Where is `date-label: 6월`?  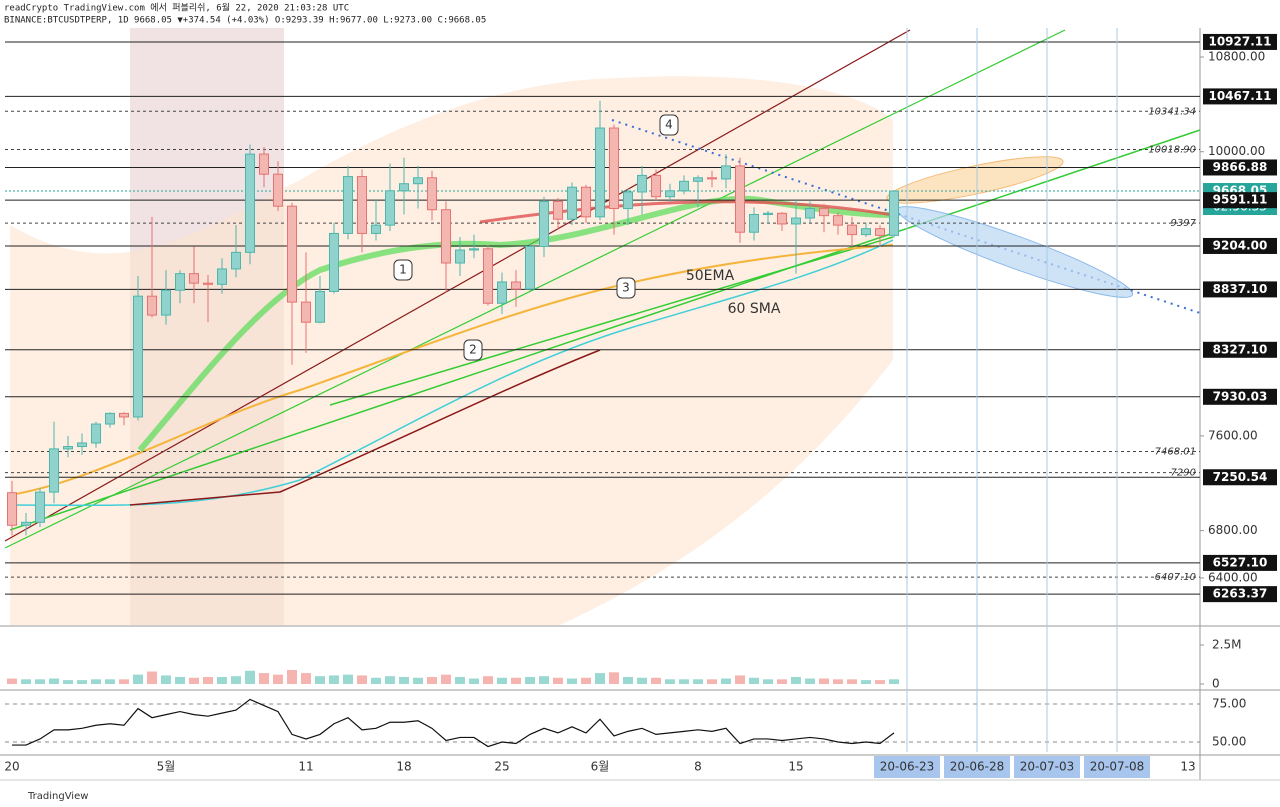 date-label: 6월 is located at coordinates (600, 767).